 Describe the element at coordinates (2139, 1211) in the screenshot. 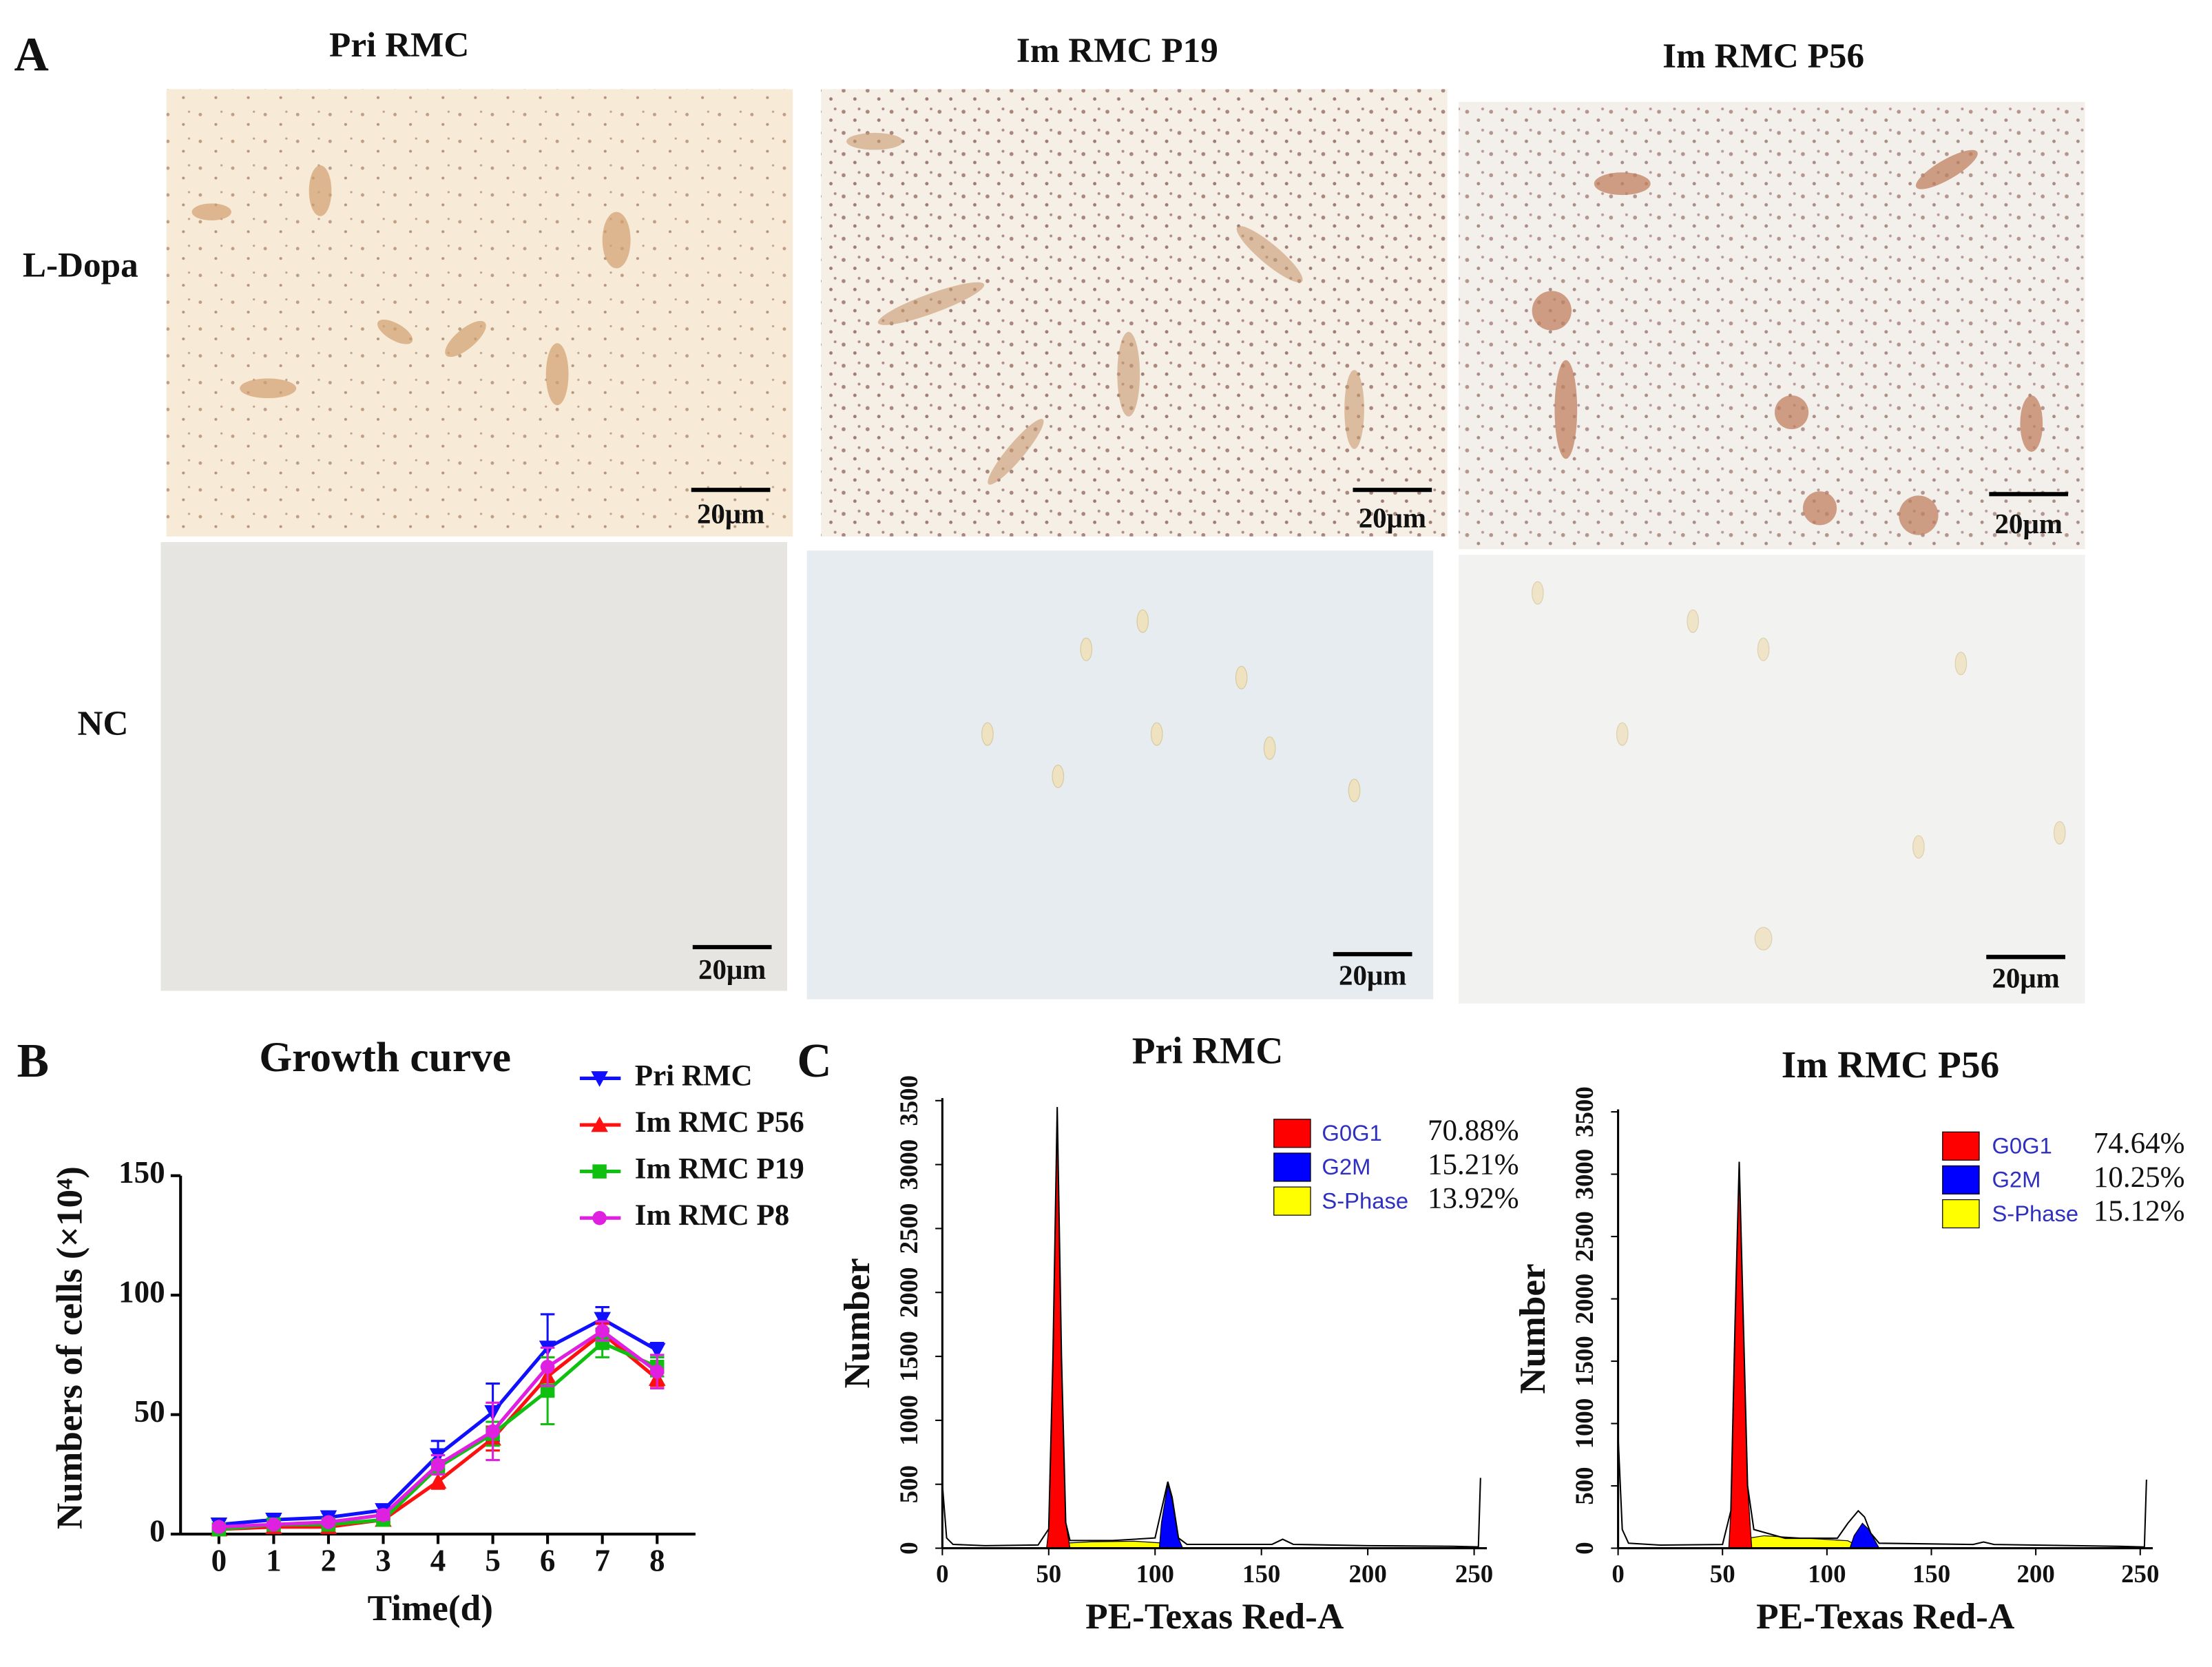

I see `legend-share: 15.12%` at that location.